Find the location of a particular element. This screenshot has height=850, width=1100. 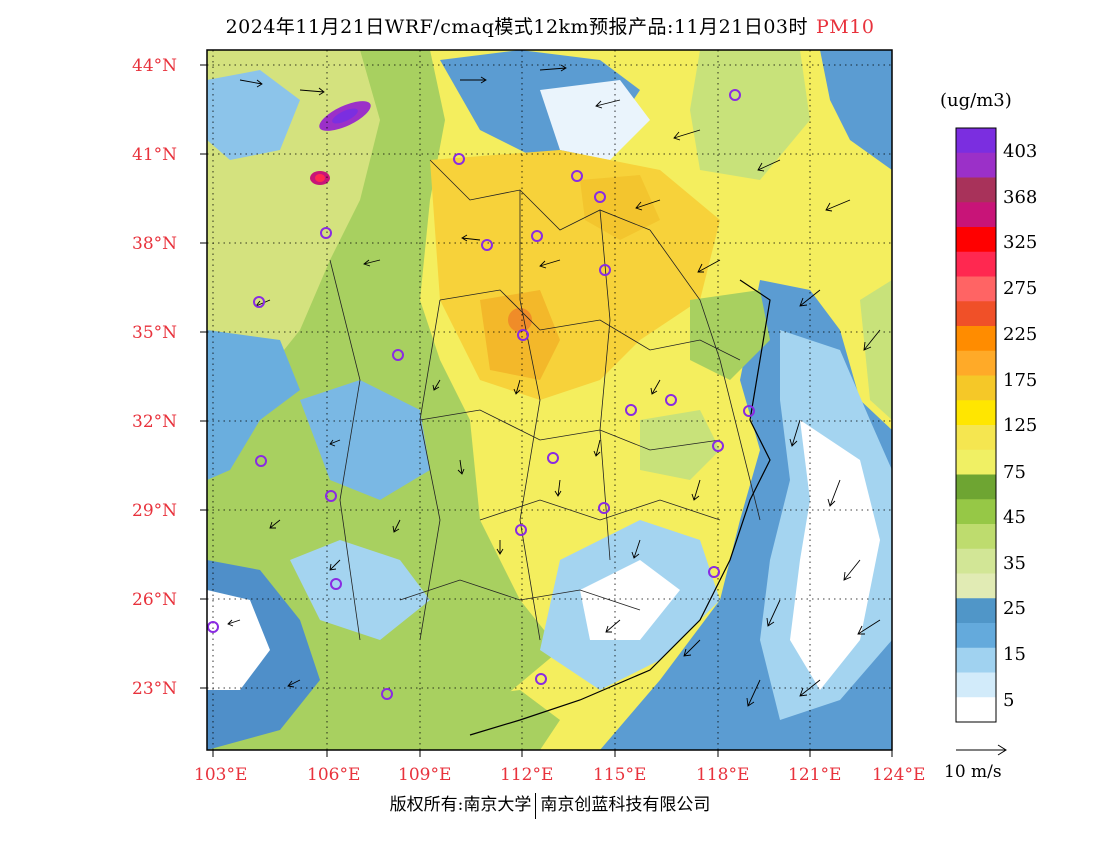

colorbar-frame is located at coordinates (976, 425).